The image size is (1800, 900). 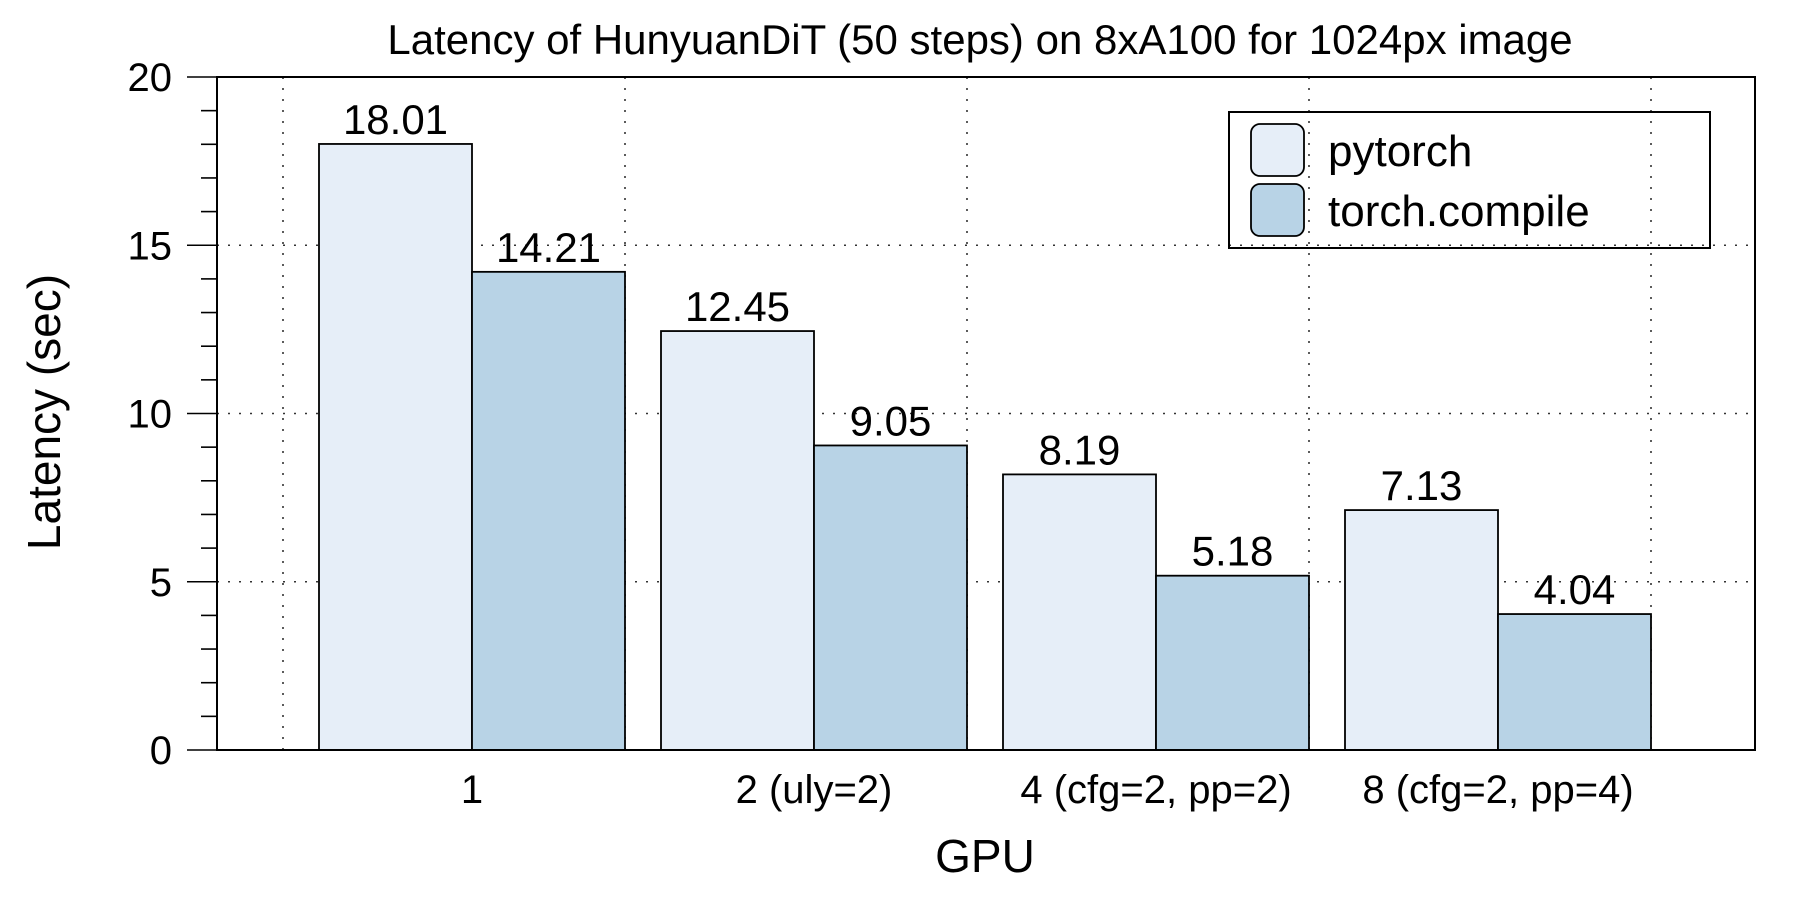 What do you see at coordinates (1080, 449) in the screenshot?
I see `data-label-pytorch-3: 8.19` at bounding box center [1080, 449].